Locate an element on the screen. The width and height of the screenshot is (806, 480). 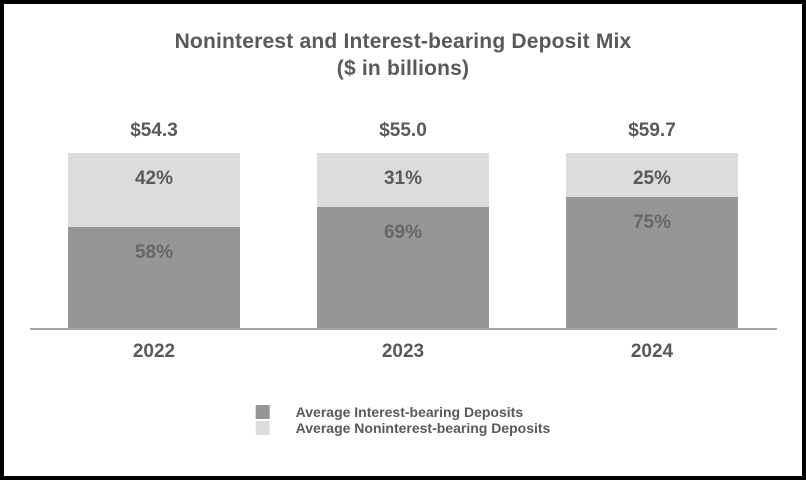
total-label-2023: $55.0 is located at coordinates (403, 130).